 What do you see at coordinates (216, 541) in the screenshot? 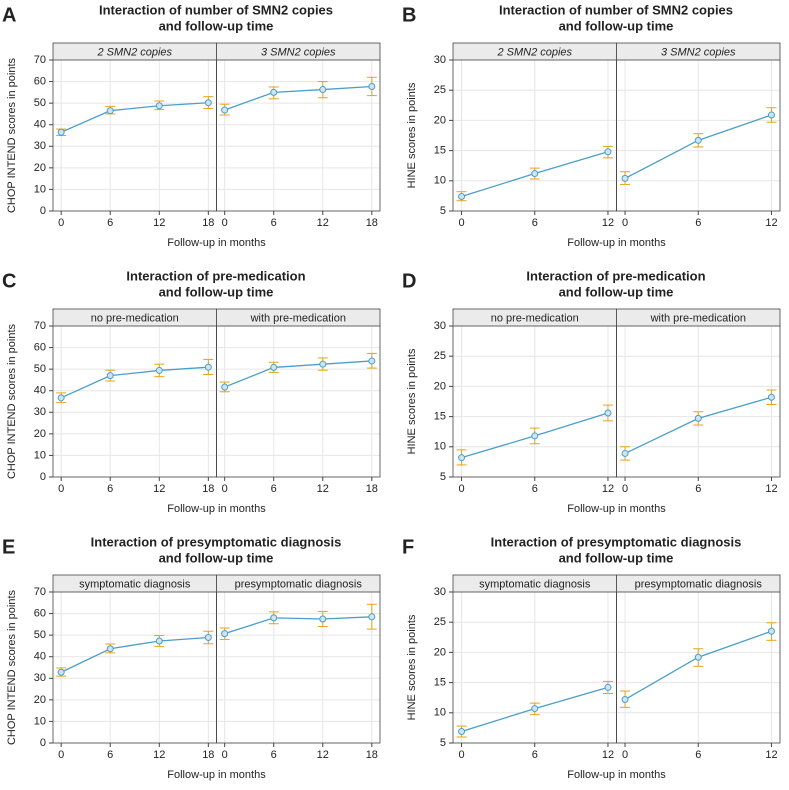
I see `chart-title: Interaction of presymptomatic diagnosis` at bounding box center [216, 541].